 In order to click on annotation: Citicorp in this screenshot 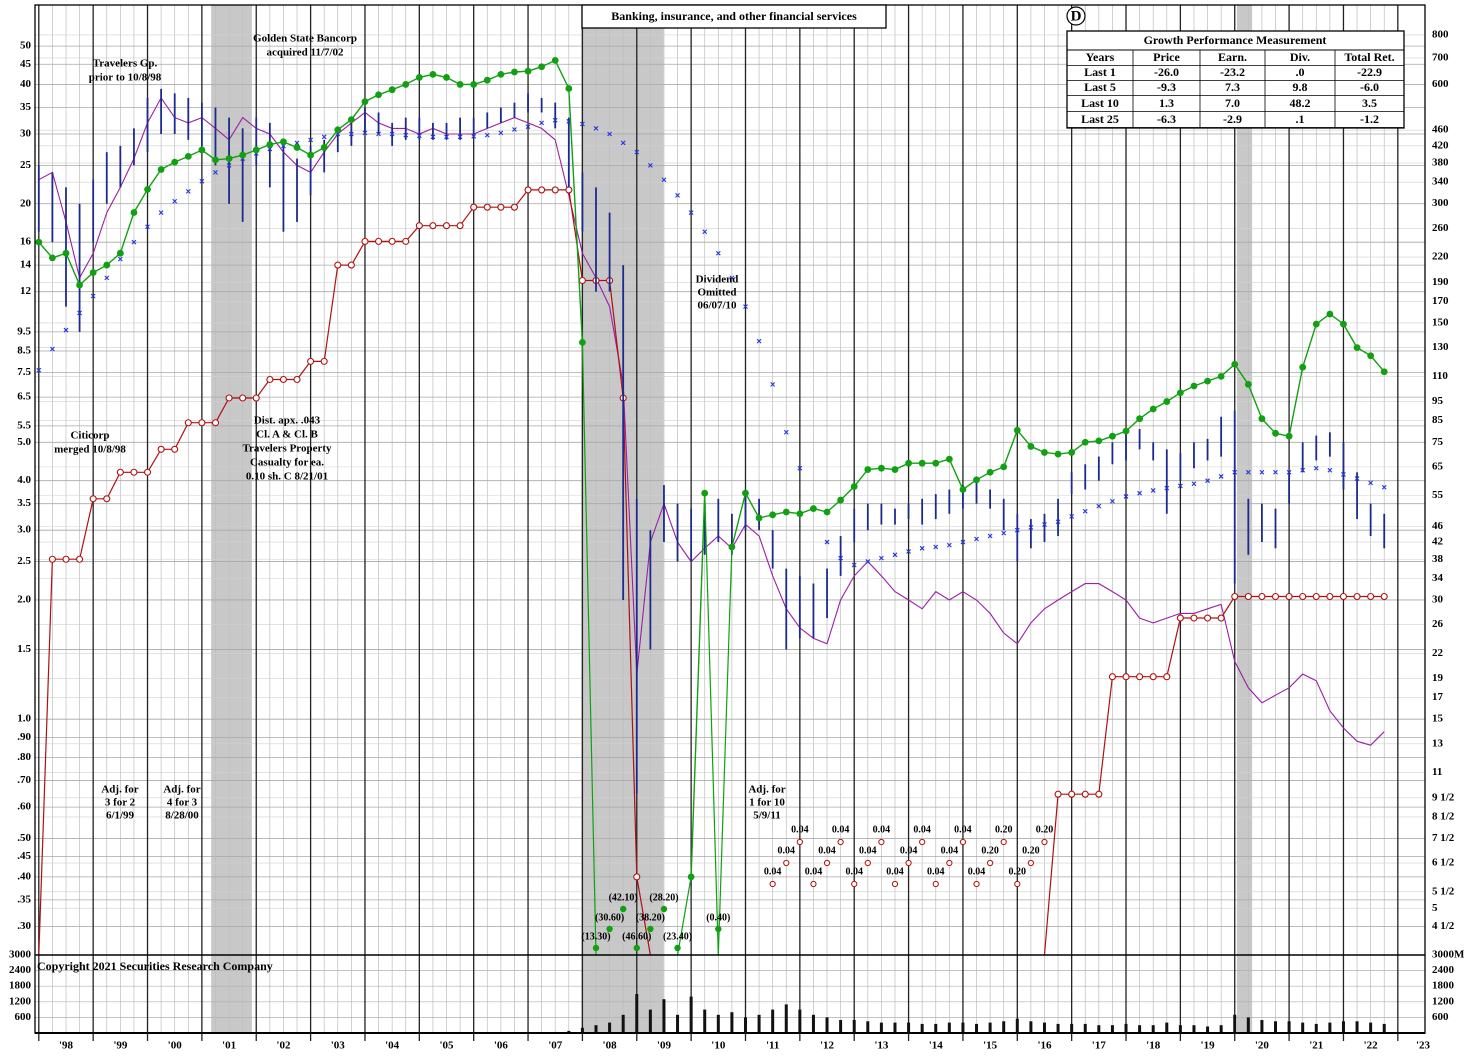, I will do `click(89, 436)`.